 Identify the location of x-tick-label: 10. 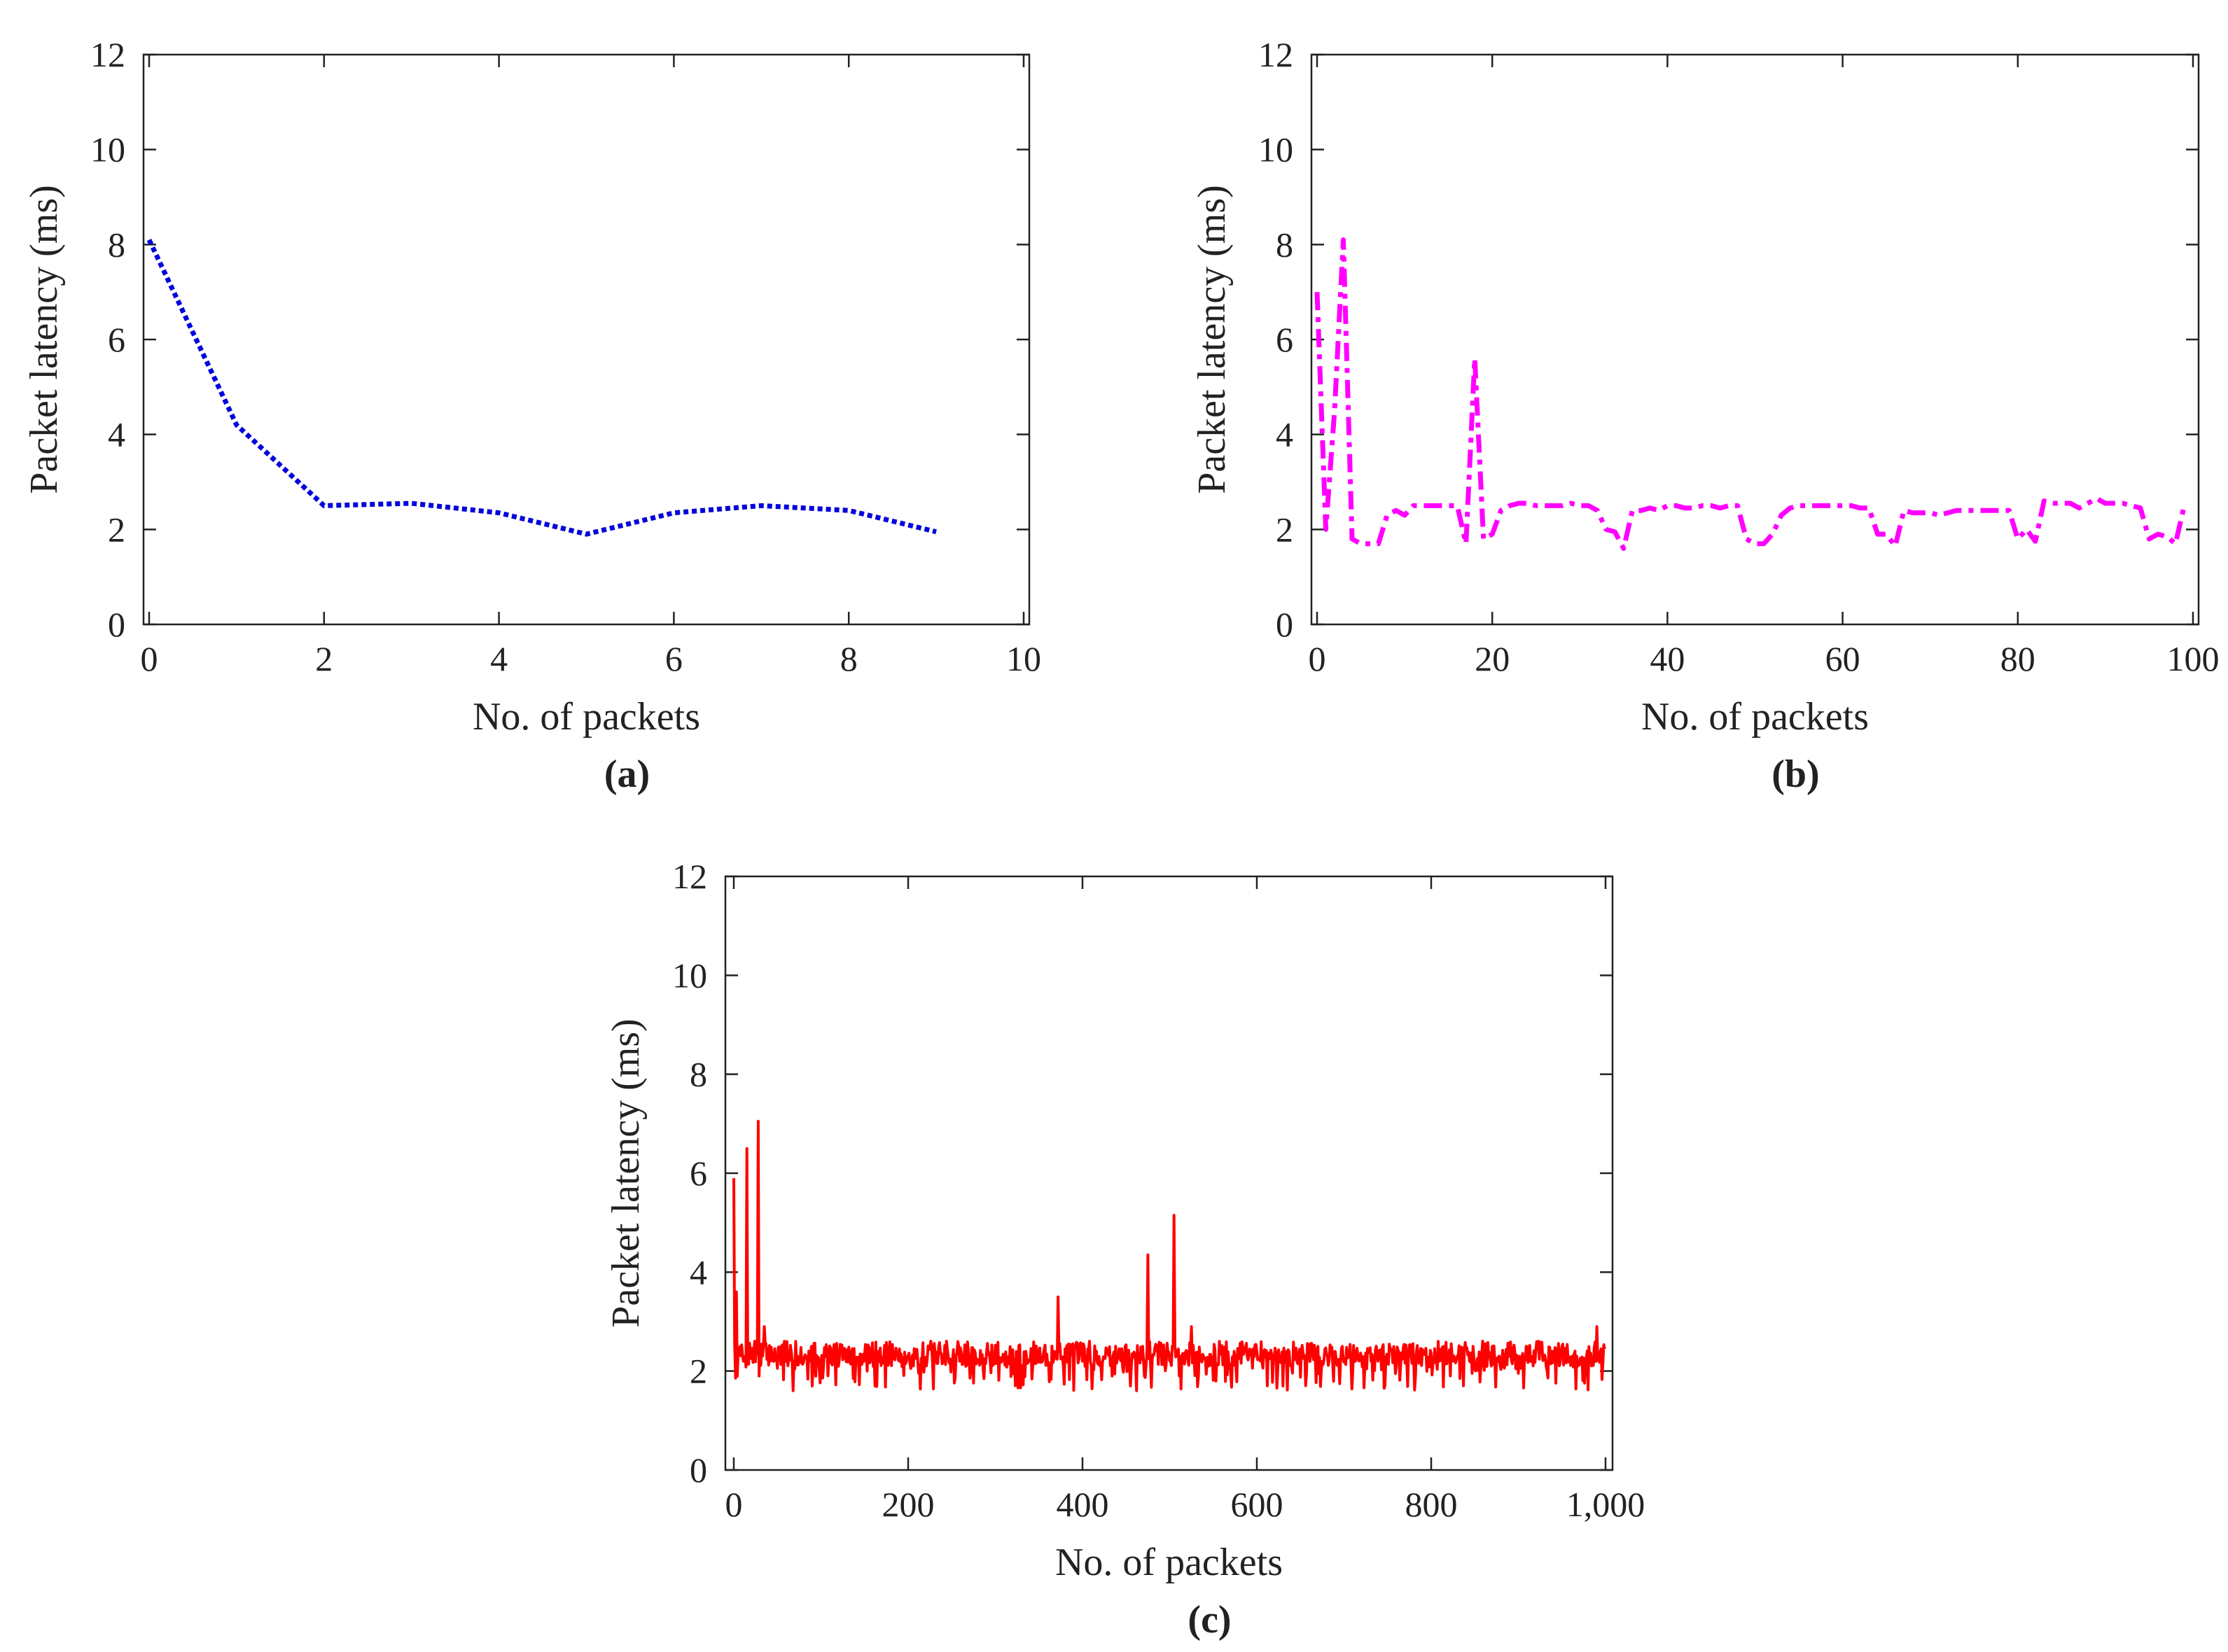
(1023, 658).